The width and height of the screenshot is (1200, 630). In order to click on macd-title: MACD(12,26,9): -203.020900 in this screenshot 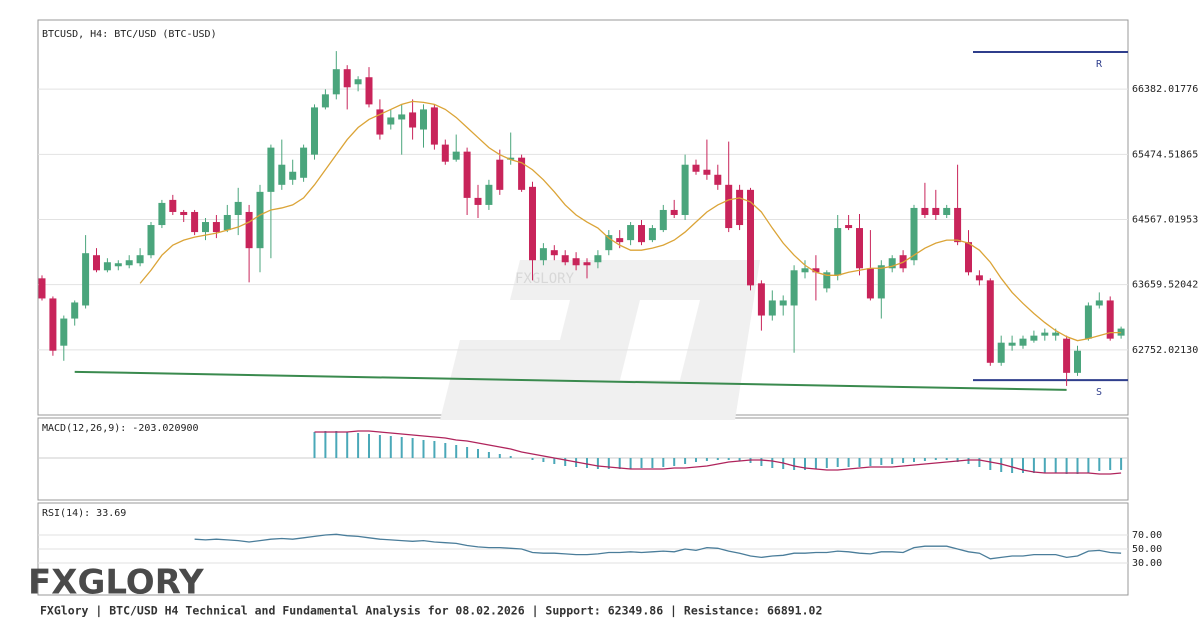, I will do `click(120, 428)`.